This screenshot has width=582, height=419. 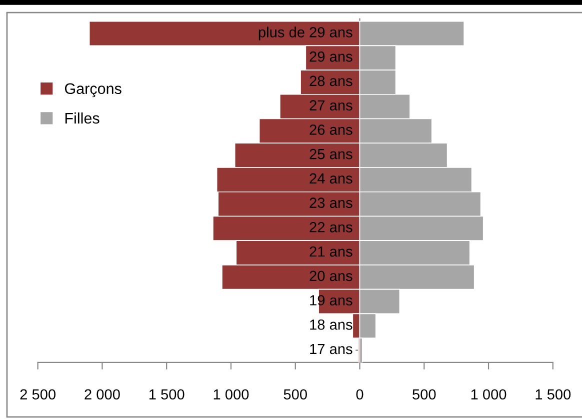 What do you see at coordinates (305, 33) in the screenshot?
I see `y-tick-label: plus de 29 ans` at bounding box center [305, 33].